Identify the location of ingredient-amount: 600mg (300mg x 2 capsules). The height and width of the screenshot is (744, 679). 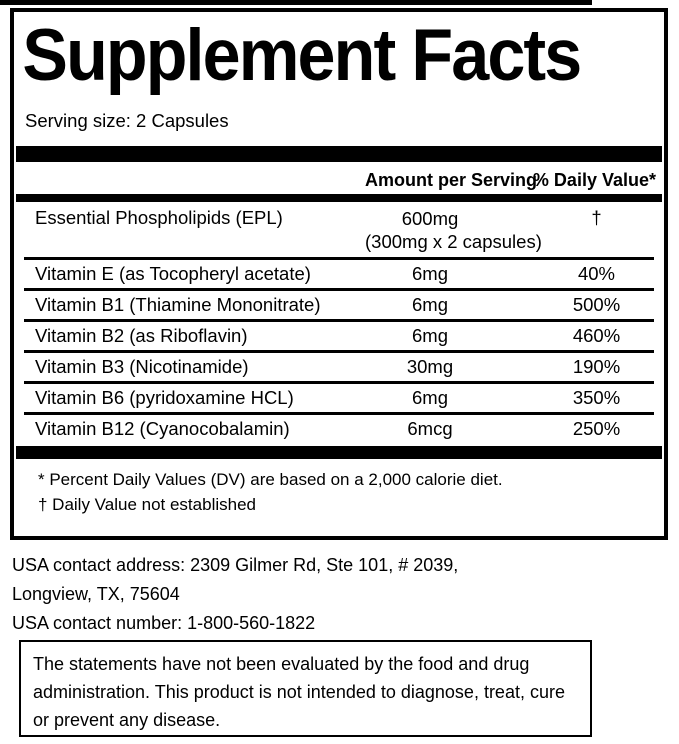
(453, 230).